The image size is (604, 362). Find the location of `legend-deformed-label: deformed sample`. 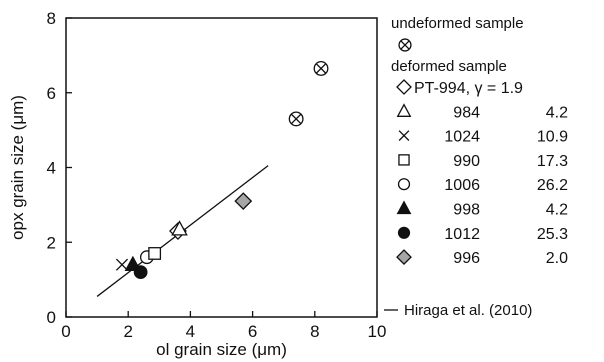

legend-deformed-label: deformed sample is located at coordinates (449, 66).